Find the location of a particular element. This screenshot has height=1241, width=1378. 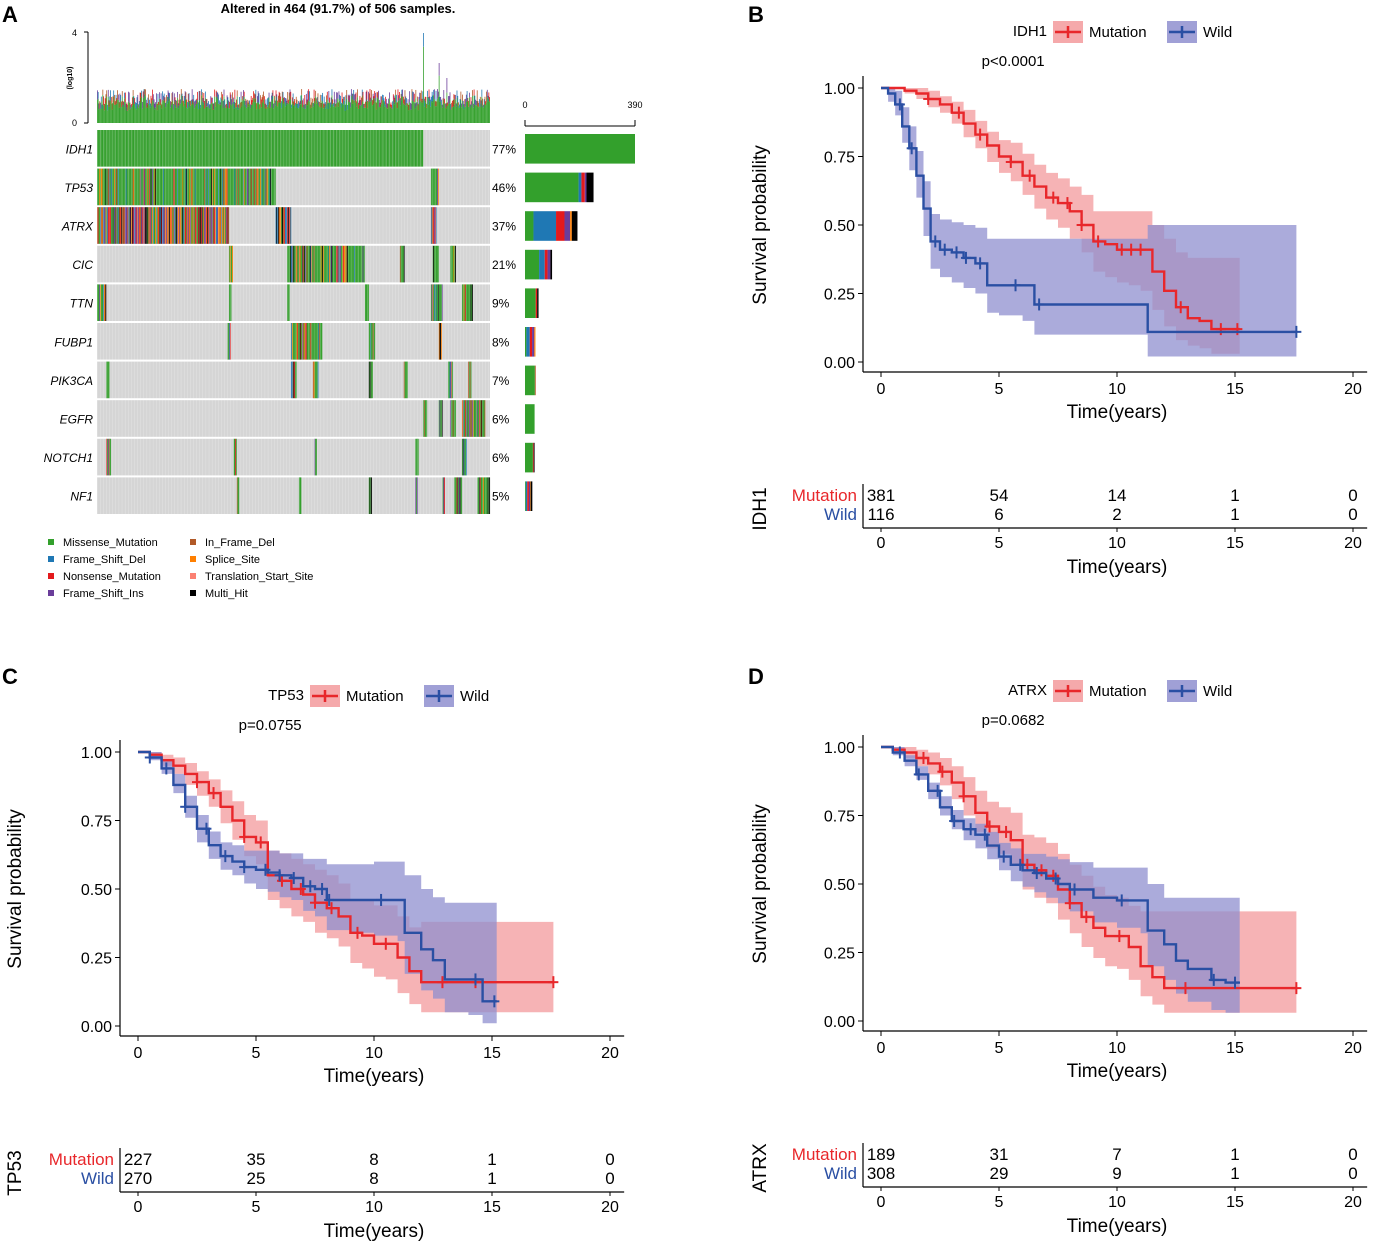

risk-x-tick-label: 15 is located at coordinates (1235, 1202).